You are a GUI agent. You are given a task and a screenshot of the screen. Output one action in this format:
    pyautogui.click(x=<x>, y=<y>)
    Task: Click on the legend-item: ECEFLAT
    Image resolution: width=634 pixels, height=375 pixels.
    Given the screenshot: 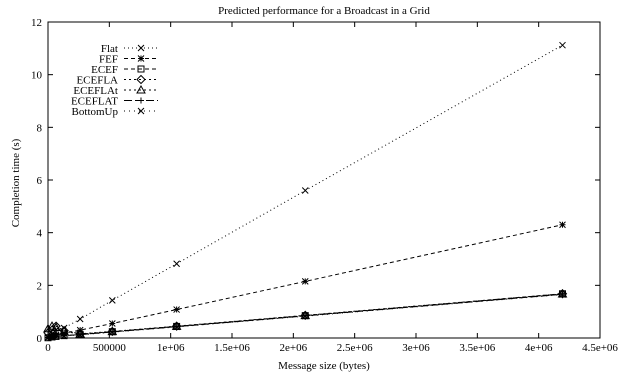 What is the action you would take?
    pyautogui.click(x=114, y=102)
    